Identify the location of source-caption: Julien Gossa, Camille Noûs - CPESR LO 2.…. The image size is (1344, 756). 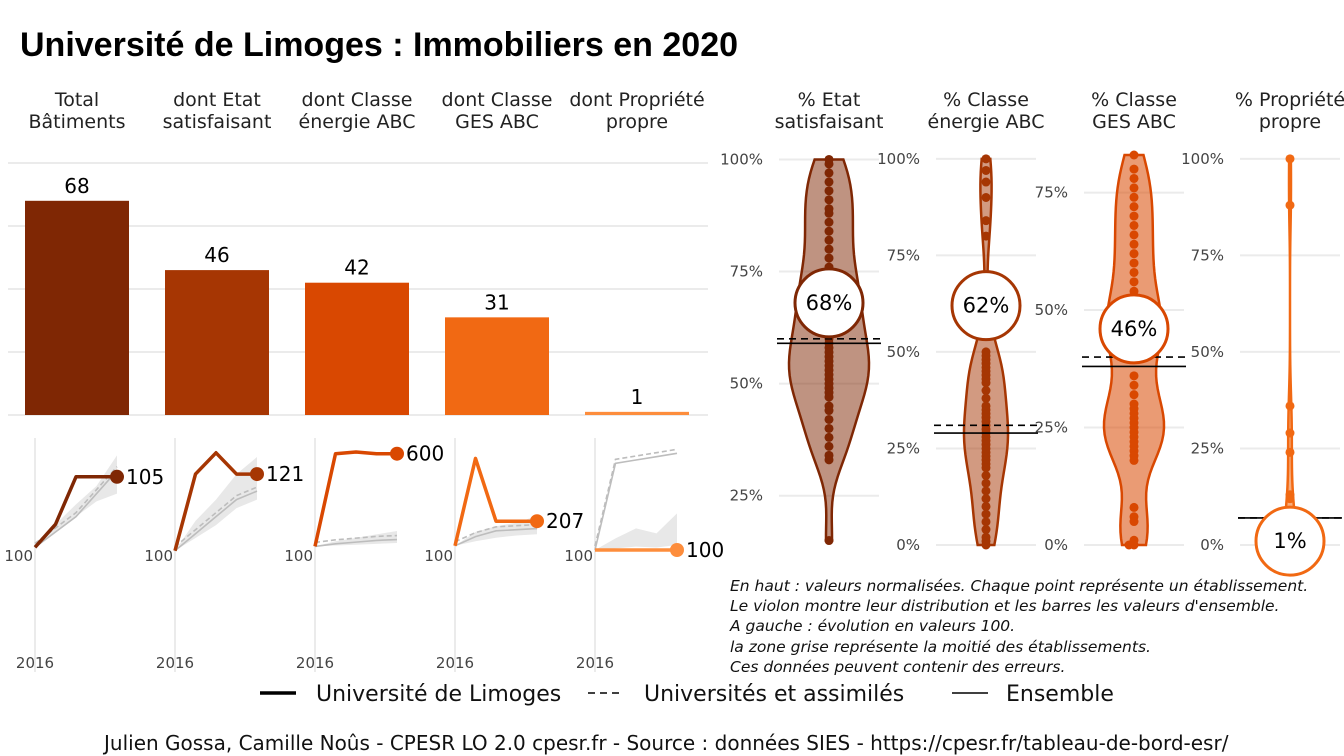
(665, 743).